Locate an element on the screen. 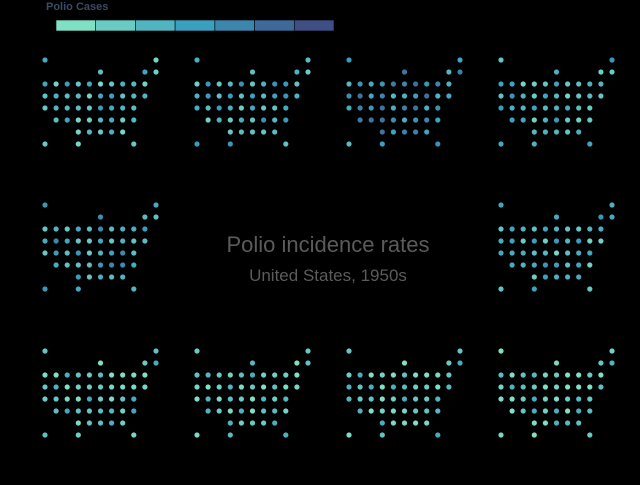  legend-swatch is located at coordinates (195, 25).